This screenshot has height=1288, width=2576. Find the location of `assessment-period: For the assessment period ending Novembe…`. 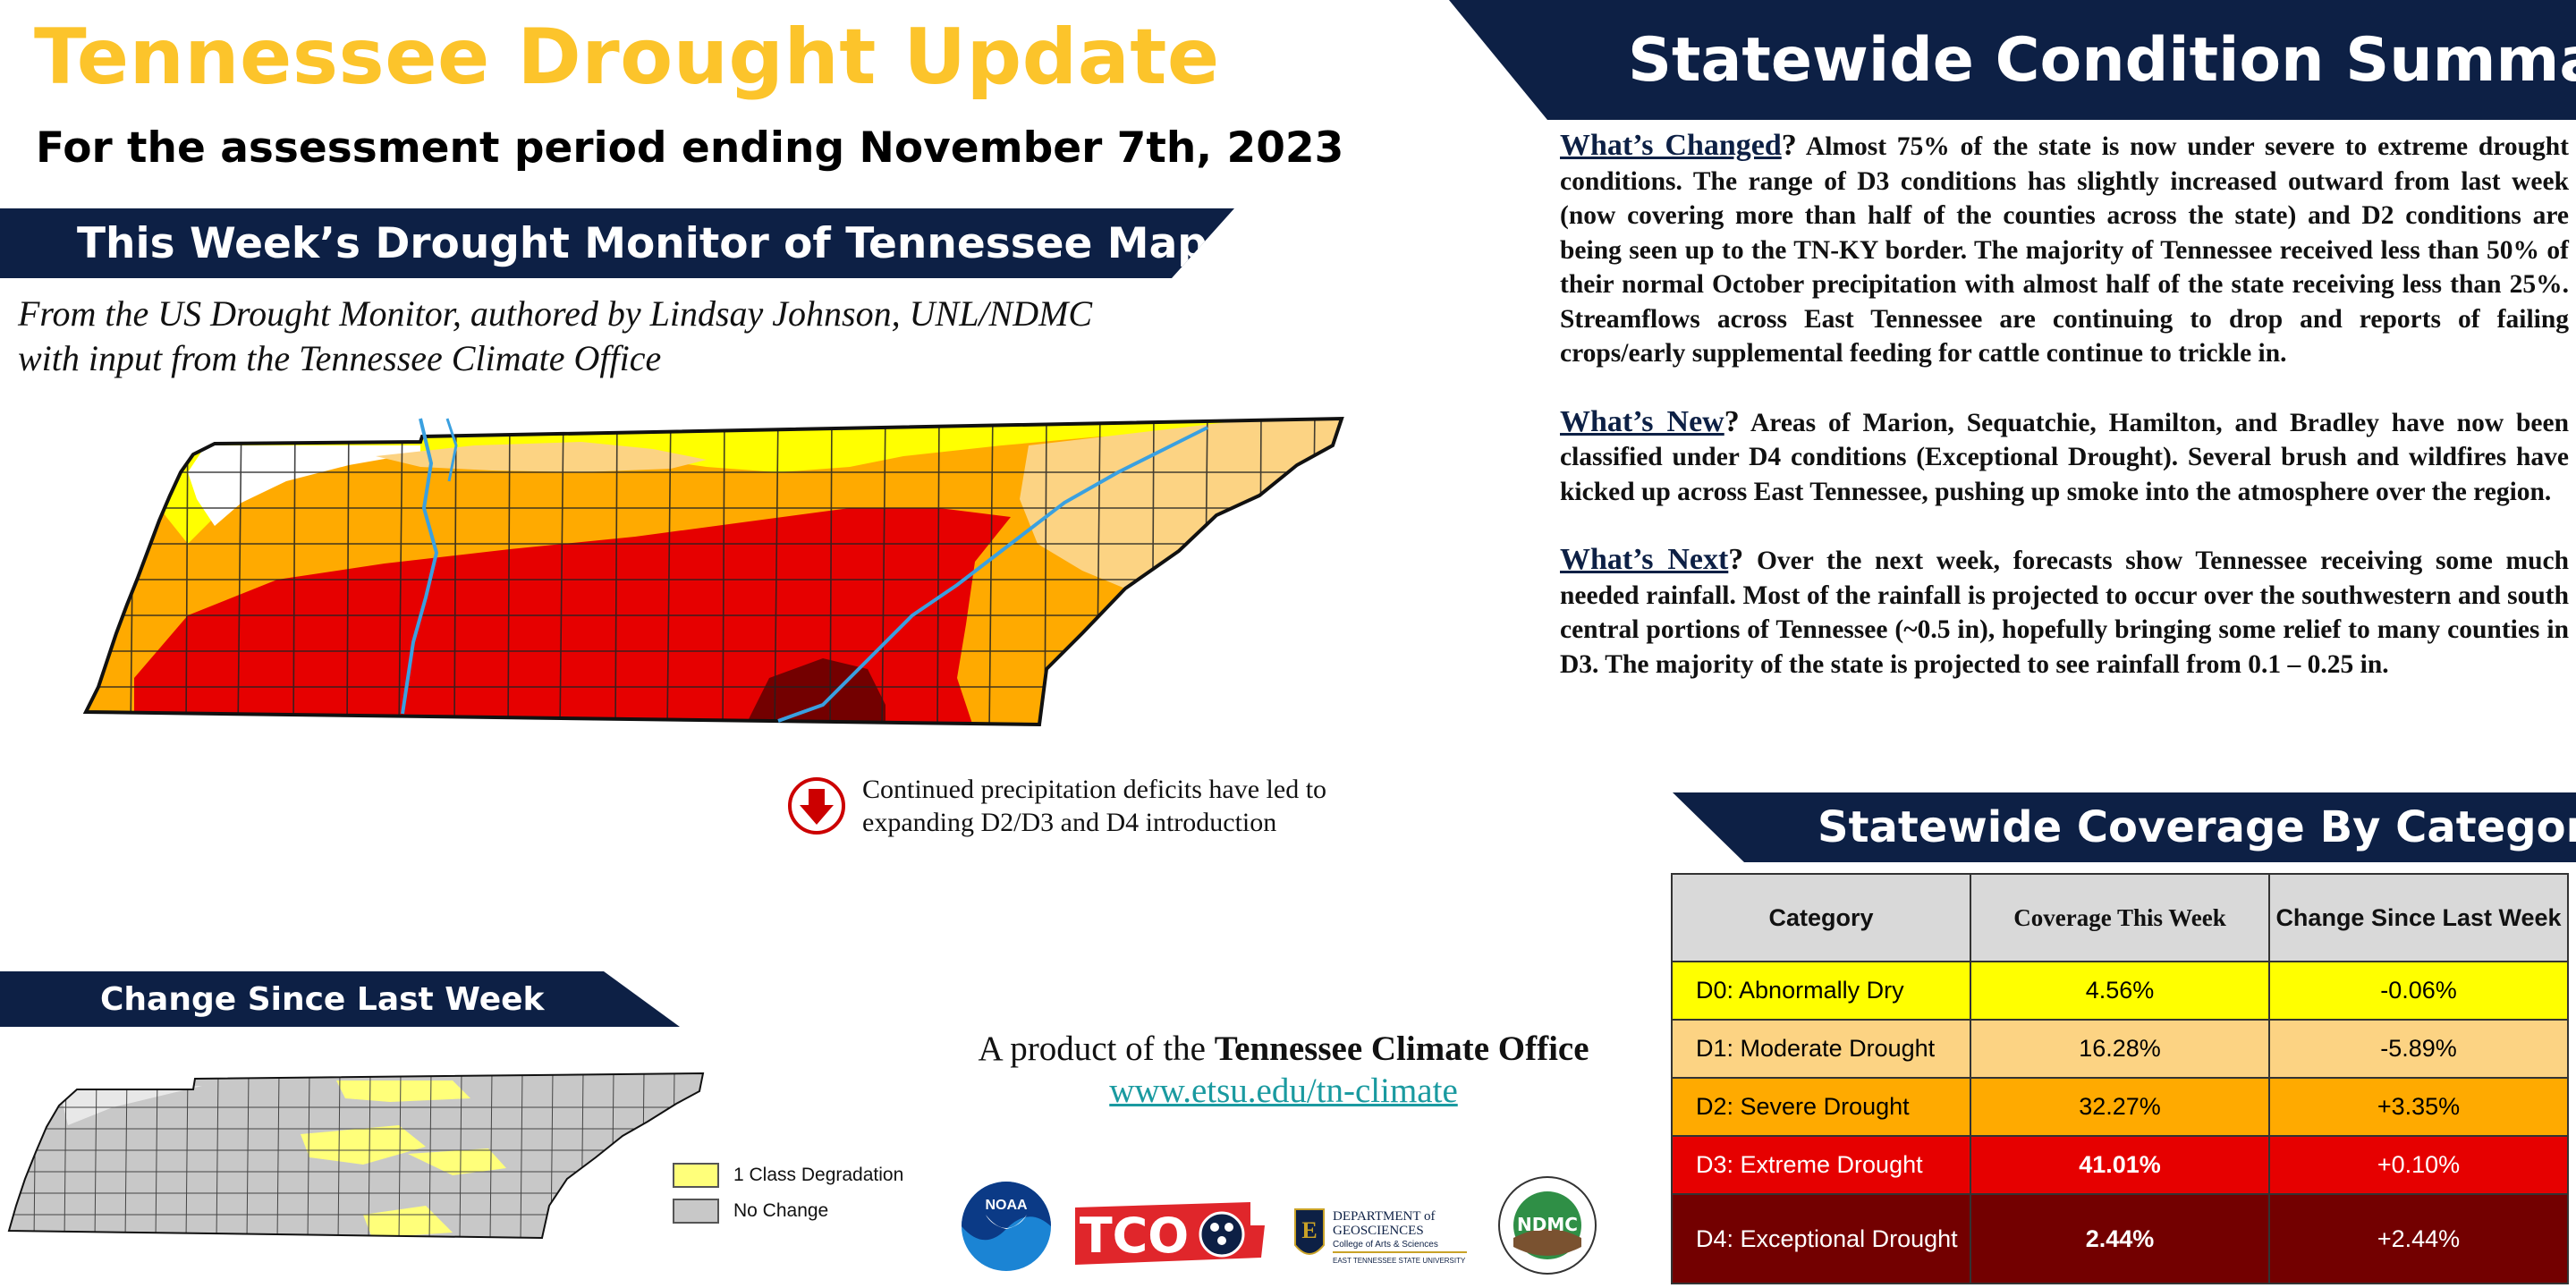

assessment-period: For the assessment period ending Novembe… is located at coordinates (690, 148).